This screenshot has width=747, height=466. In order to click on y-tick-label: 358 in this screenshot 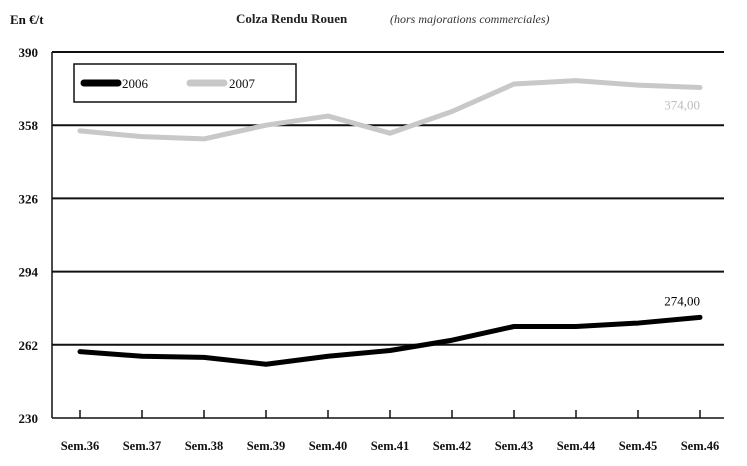, I will do `click(29, 125)`.